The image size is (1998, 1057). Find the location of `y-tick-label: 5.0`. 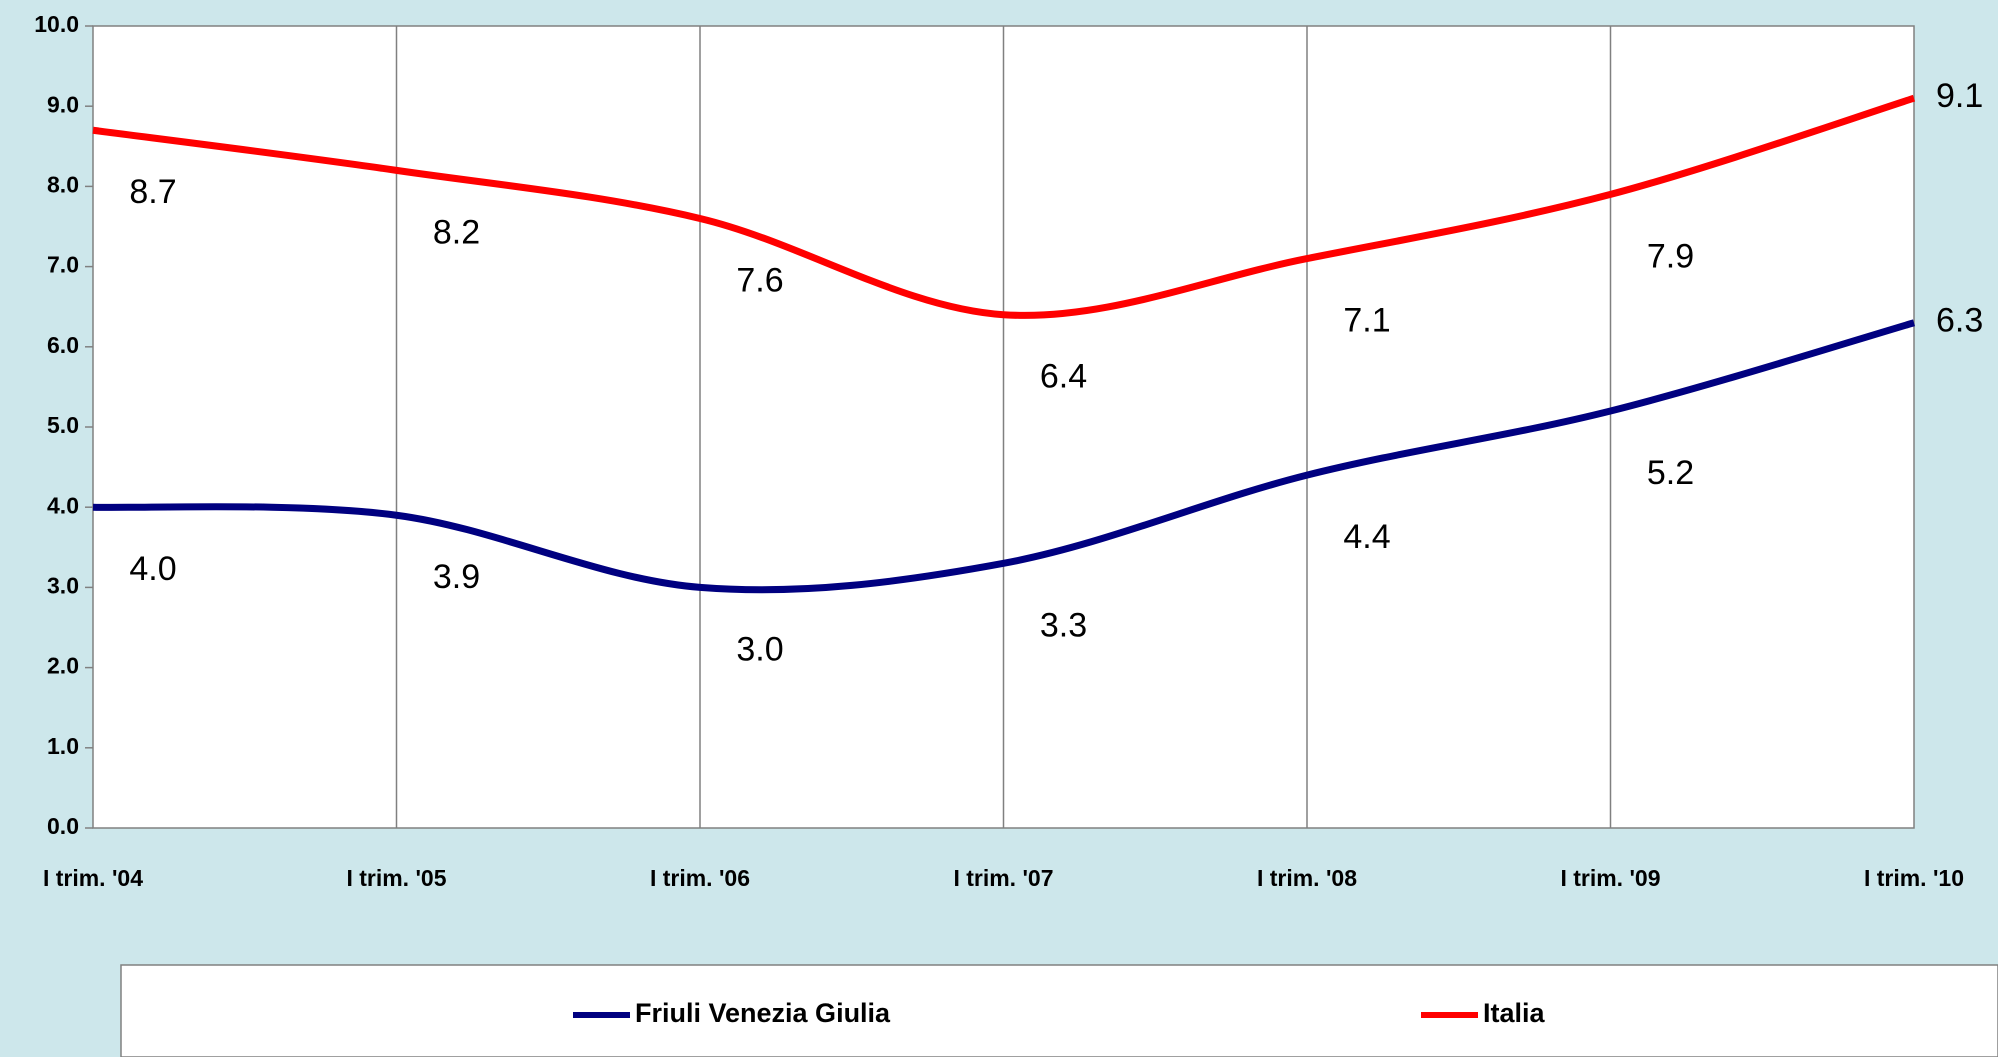

y-tick-label: 5.0 is located at coordinates (63, 425).